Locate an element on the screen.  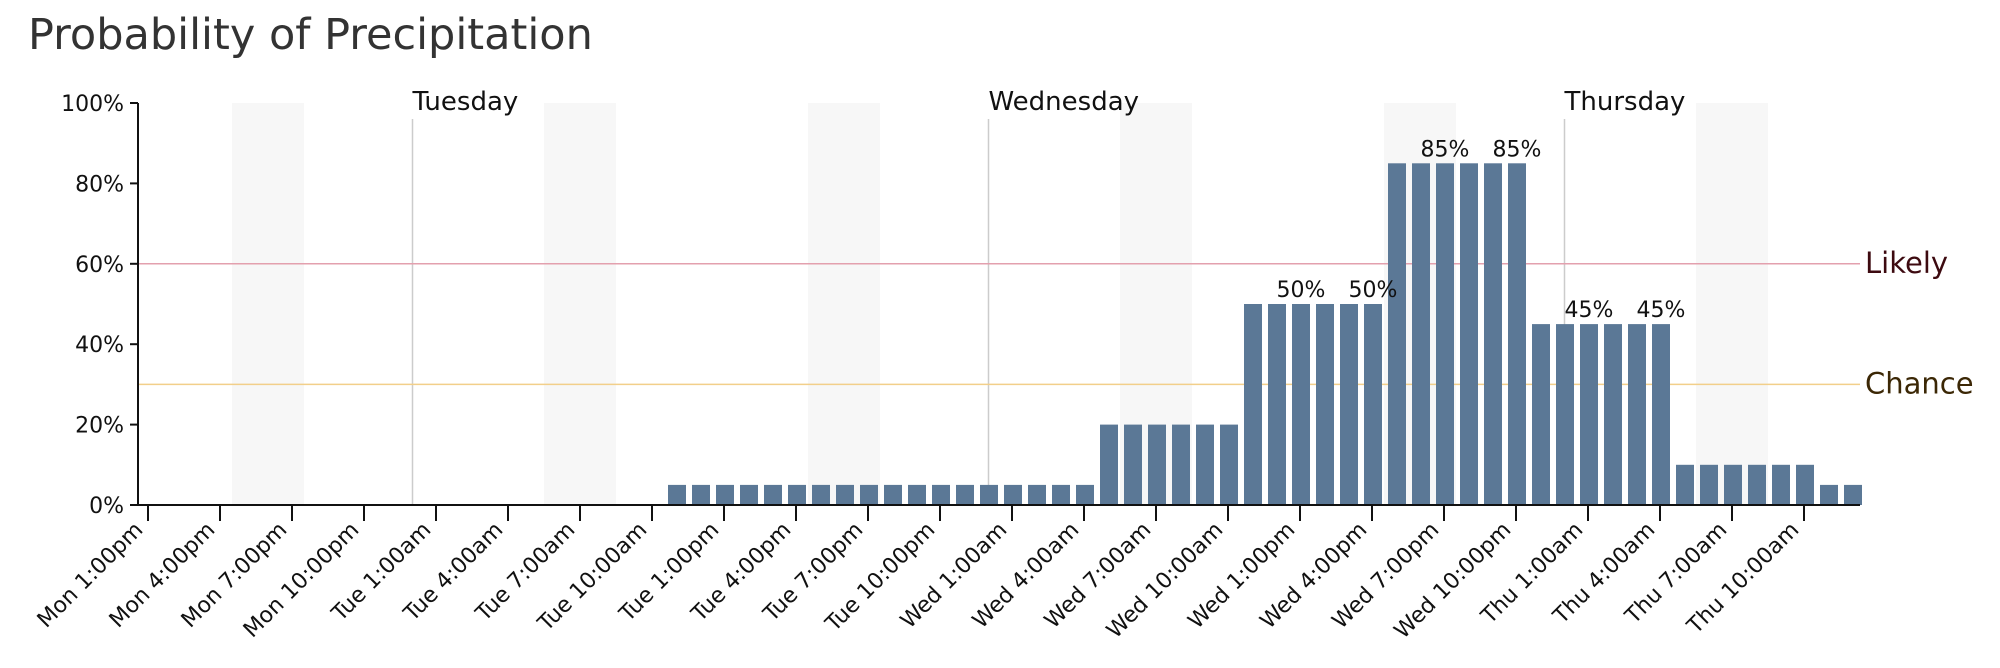
day-label-thursday: Thursday is located at coordinates (1625, 102).